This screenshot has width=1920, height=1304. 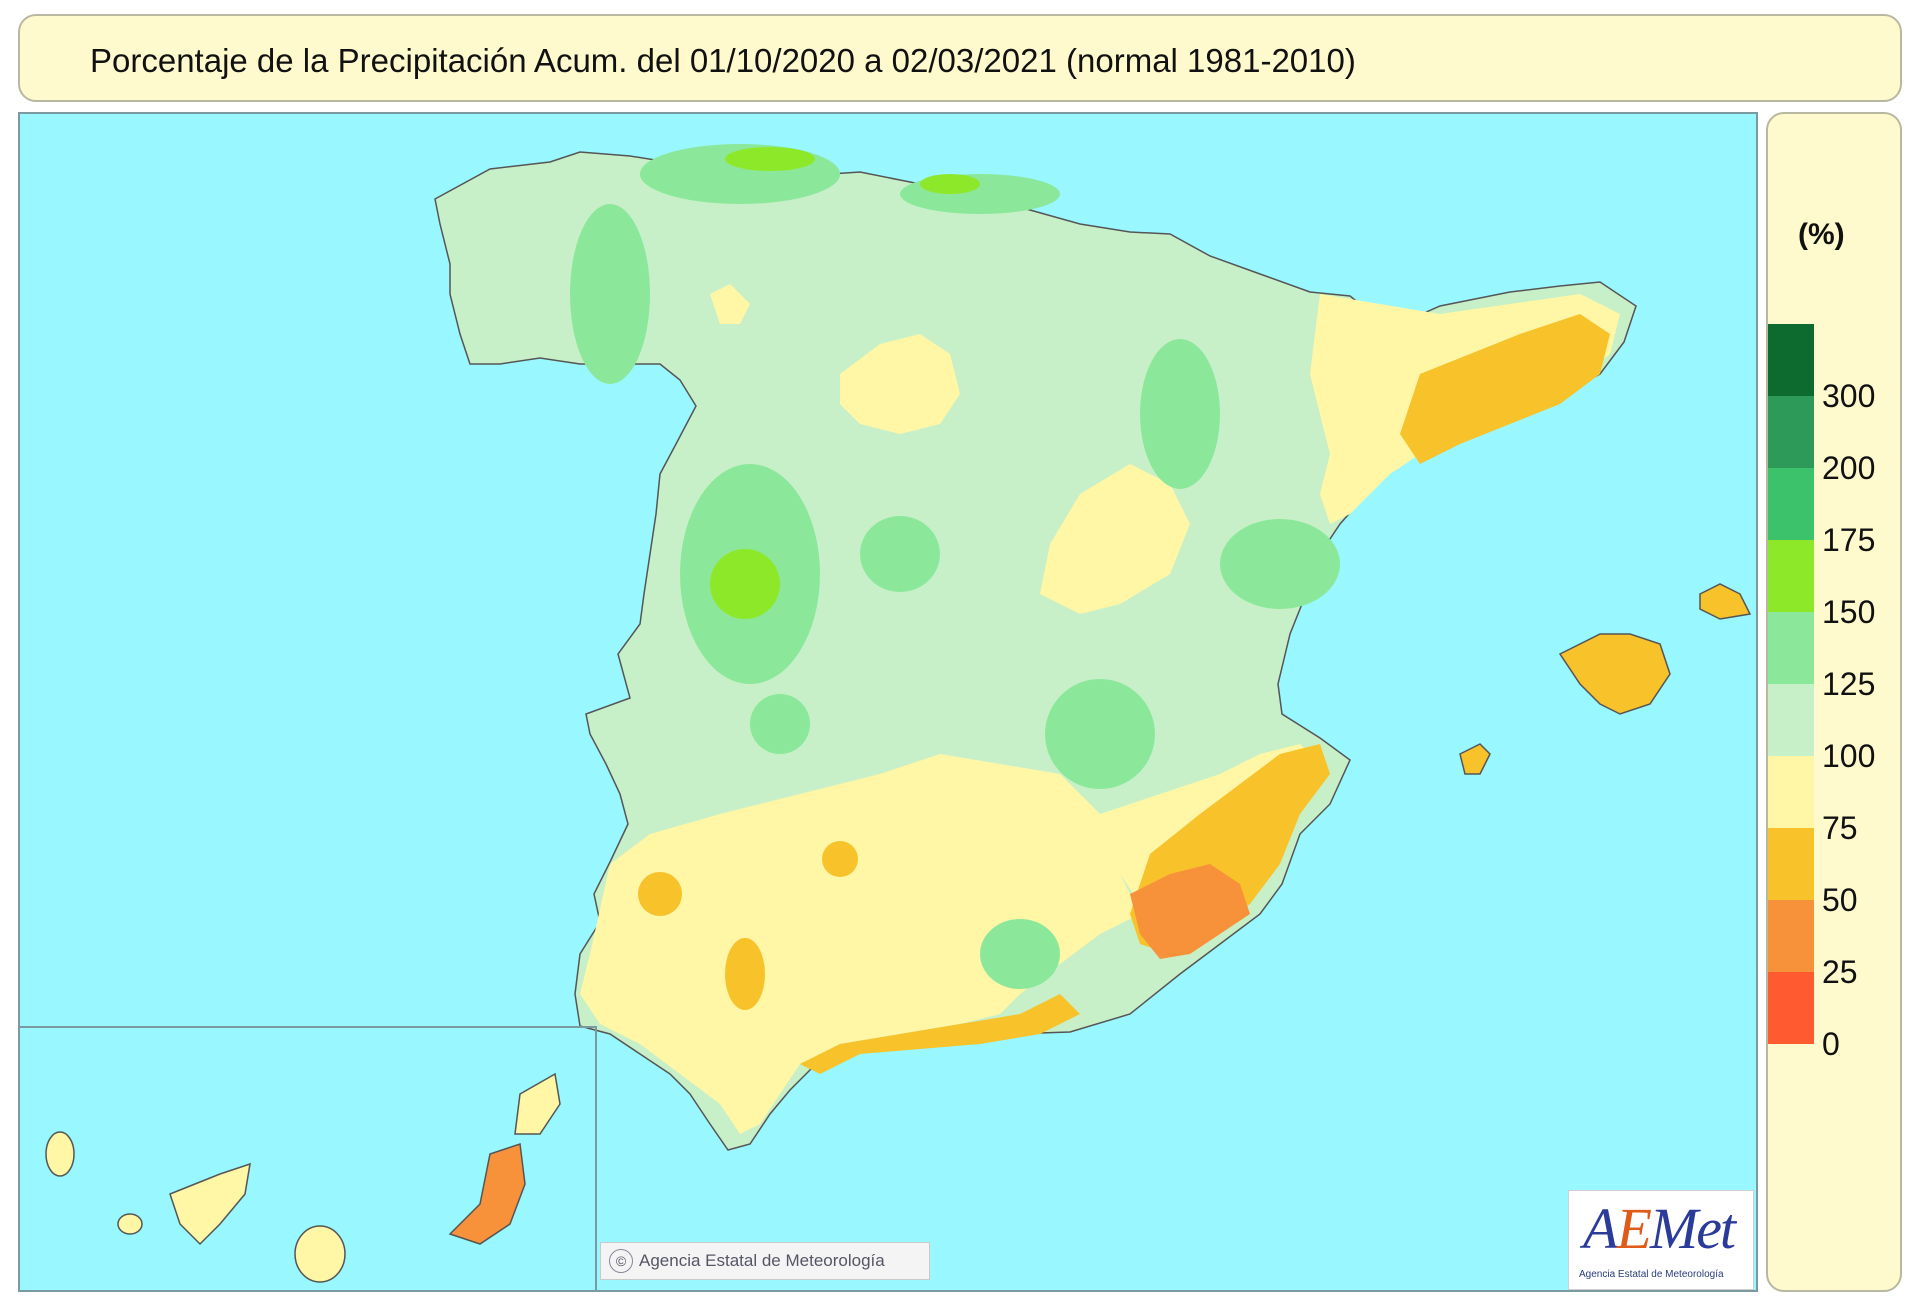 I want to click on legend-panel: (%) 300 200 175 150 125 100 75 50 25 0, so click(x=1834, y=702).